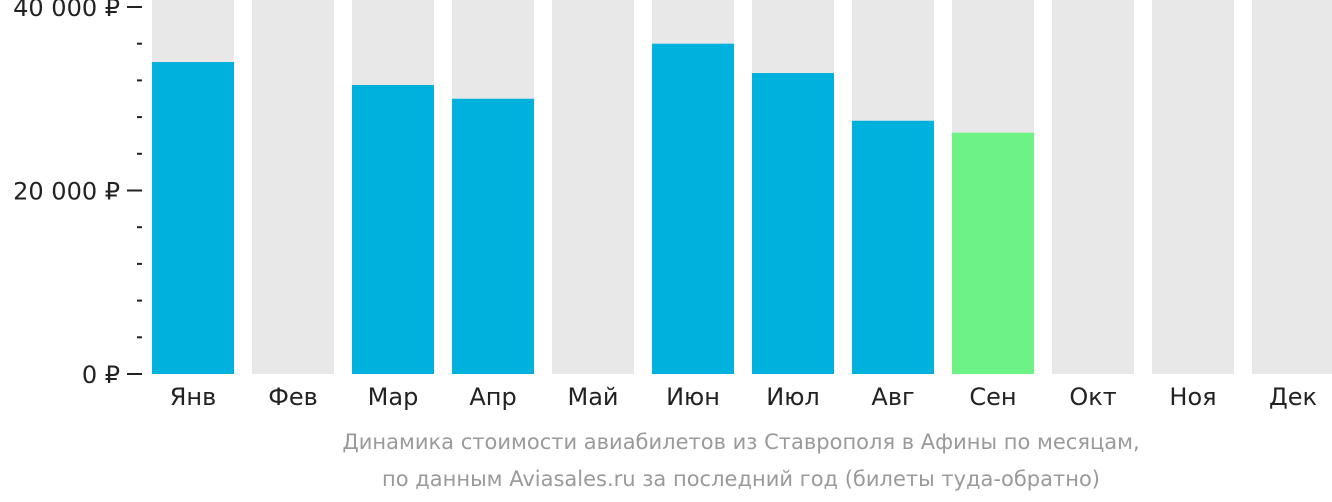 The image size is (1332, 502). Describe the element at coordinates (1092, 397) in the screenshot. I see `x-tick-label: Окт` at that location.